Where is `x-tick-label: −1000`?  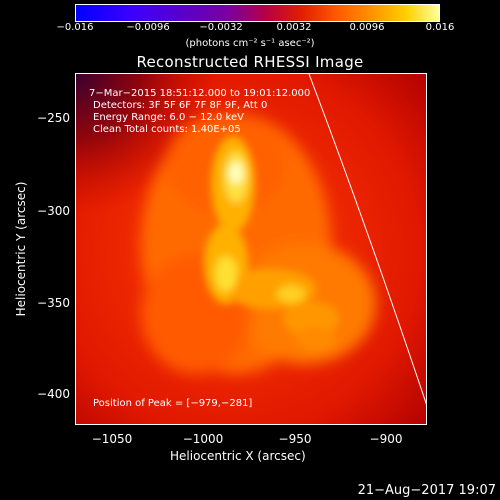
x-tick-label: −1000 is located at coordinates (203, 439).